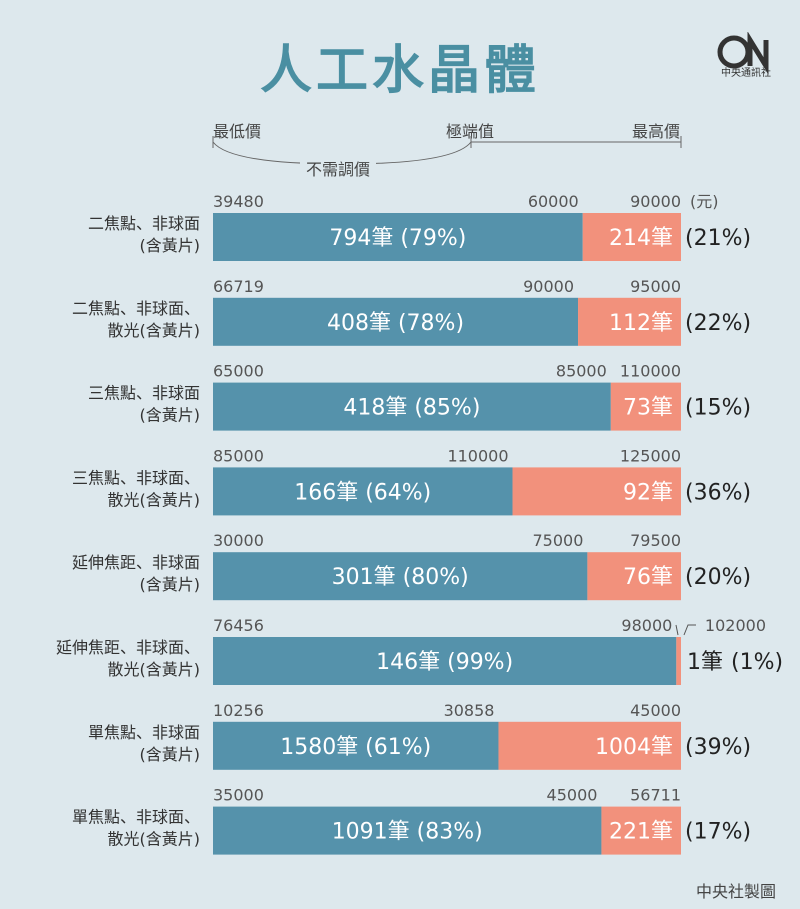 This screenshot has width=800, height=909. I want to click on extreme-price-label: 60000, so click(553, 201).